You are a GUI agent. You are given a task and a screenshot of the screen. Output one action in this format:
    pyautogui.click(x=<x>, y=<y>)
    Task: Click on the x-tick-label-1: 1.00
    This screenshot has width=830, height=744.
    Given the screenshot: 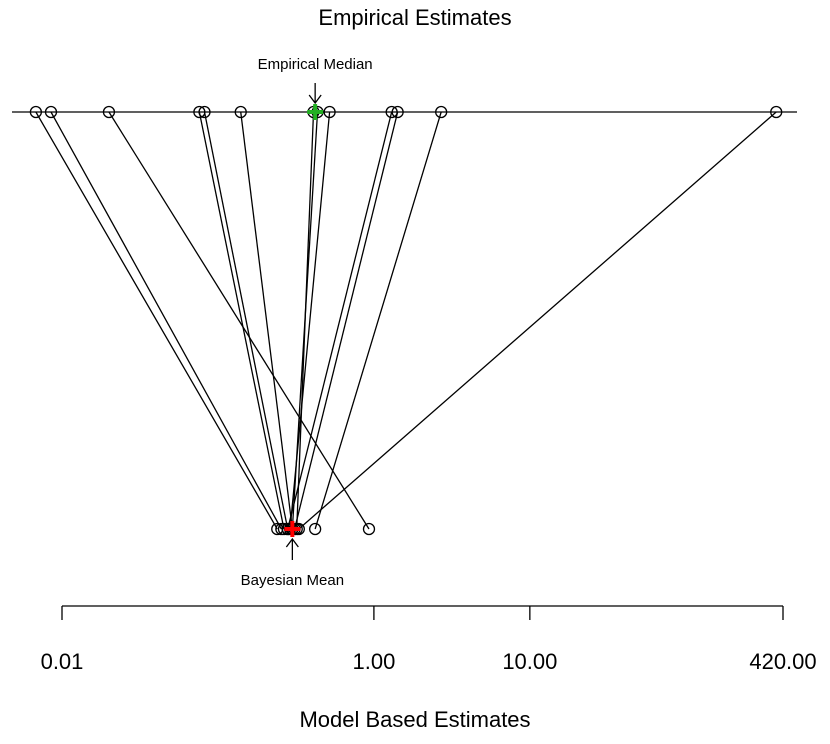 What is the action you would take?
    pyautogui.click(x=373, y=661)
    